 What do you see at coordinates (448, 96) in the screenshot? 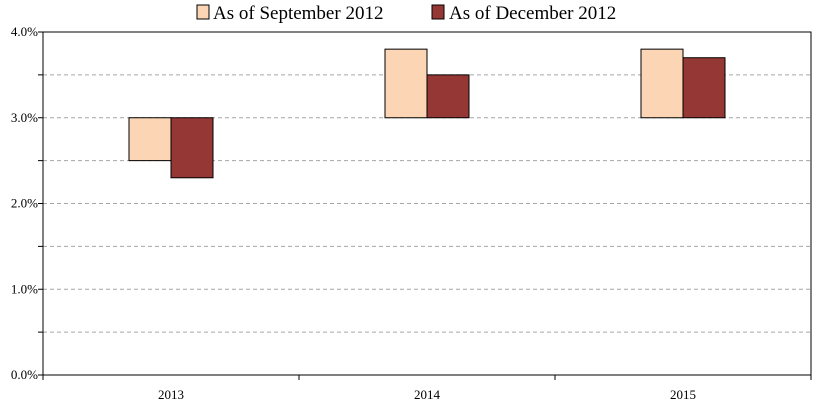
I see `bar-december-2014` at bounding box center [448, 96].